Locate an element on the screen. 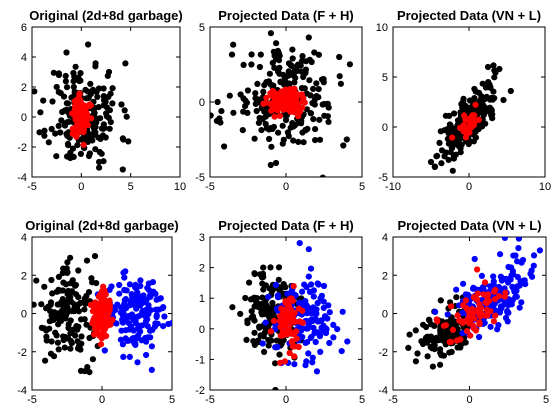  subplot-1: Original (2d+8d garbage) -5 0 5 10 -4 -2 0 2 4 6 is located at coordinates (101, 100).